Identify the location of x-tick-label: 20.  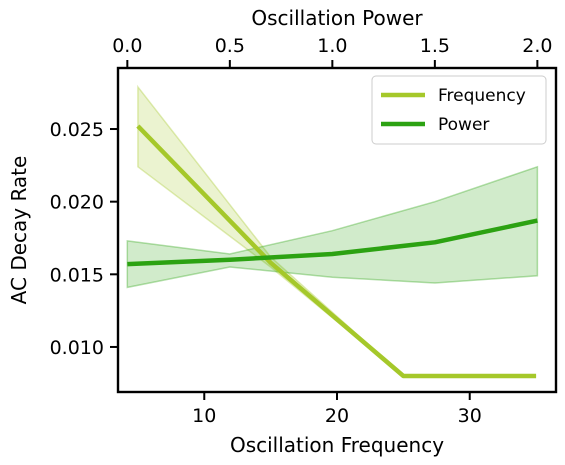
(337, 416).